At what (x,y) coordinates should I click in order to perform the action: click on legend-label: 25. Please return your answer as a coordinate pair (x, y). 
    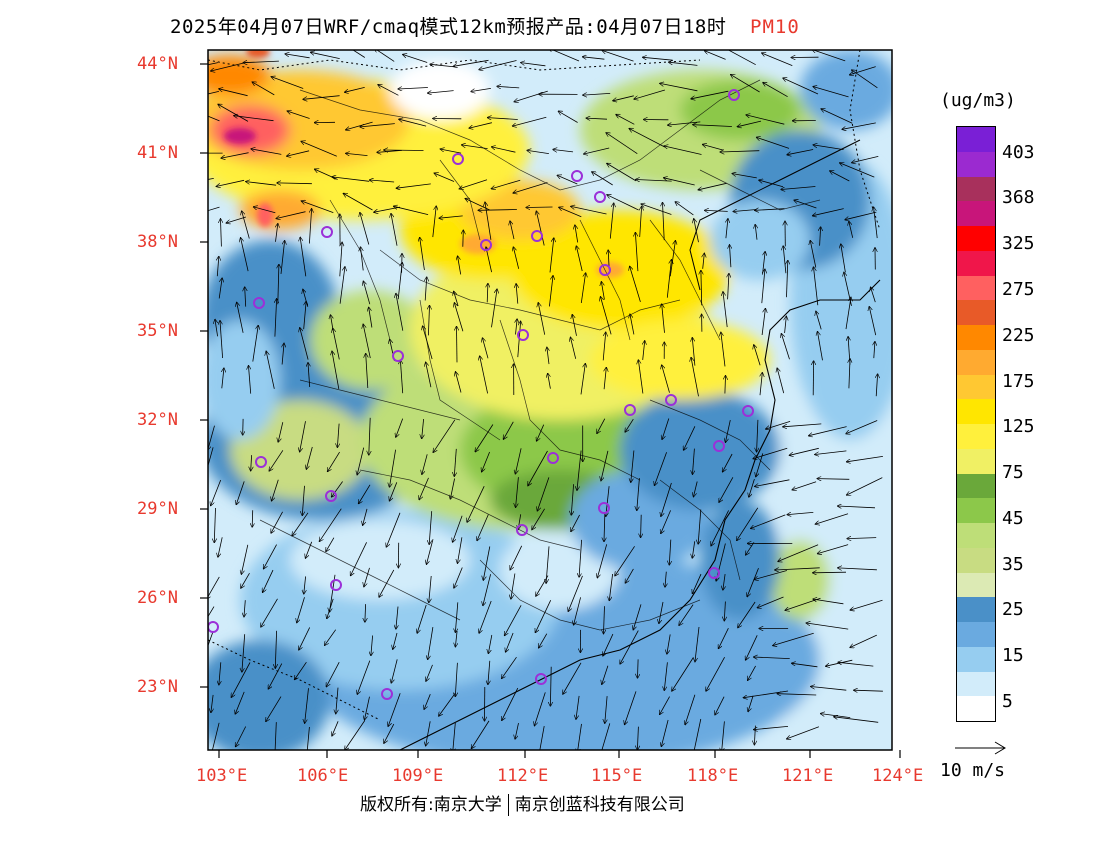
    Looking at the image, I should click on (1013, 609).